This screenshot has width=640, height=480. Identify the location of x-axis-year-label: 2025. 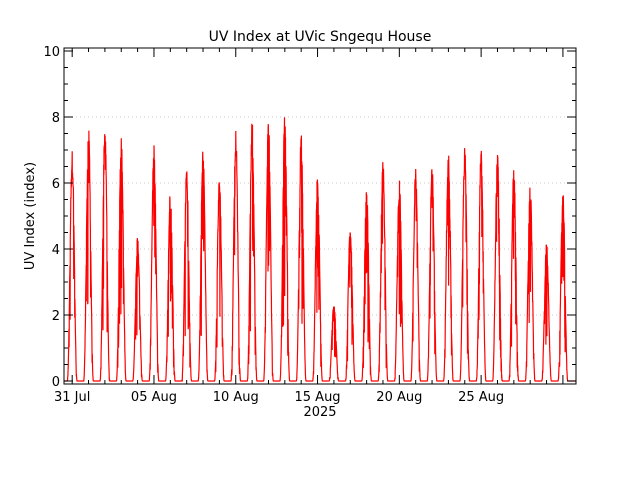
(319, 412).